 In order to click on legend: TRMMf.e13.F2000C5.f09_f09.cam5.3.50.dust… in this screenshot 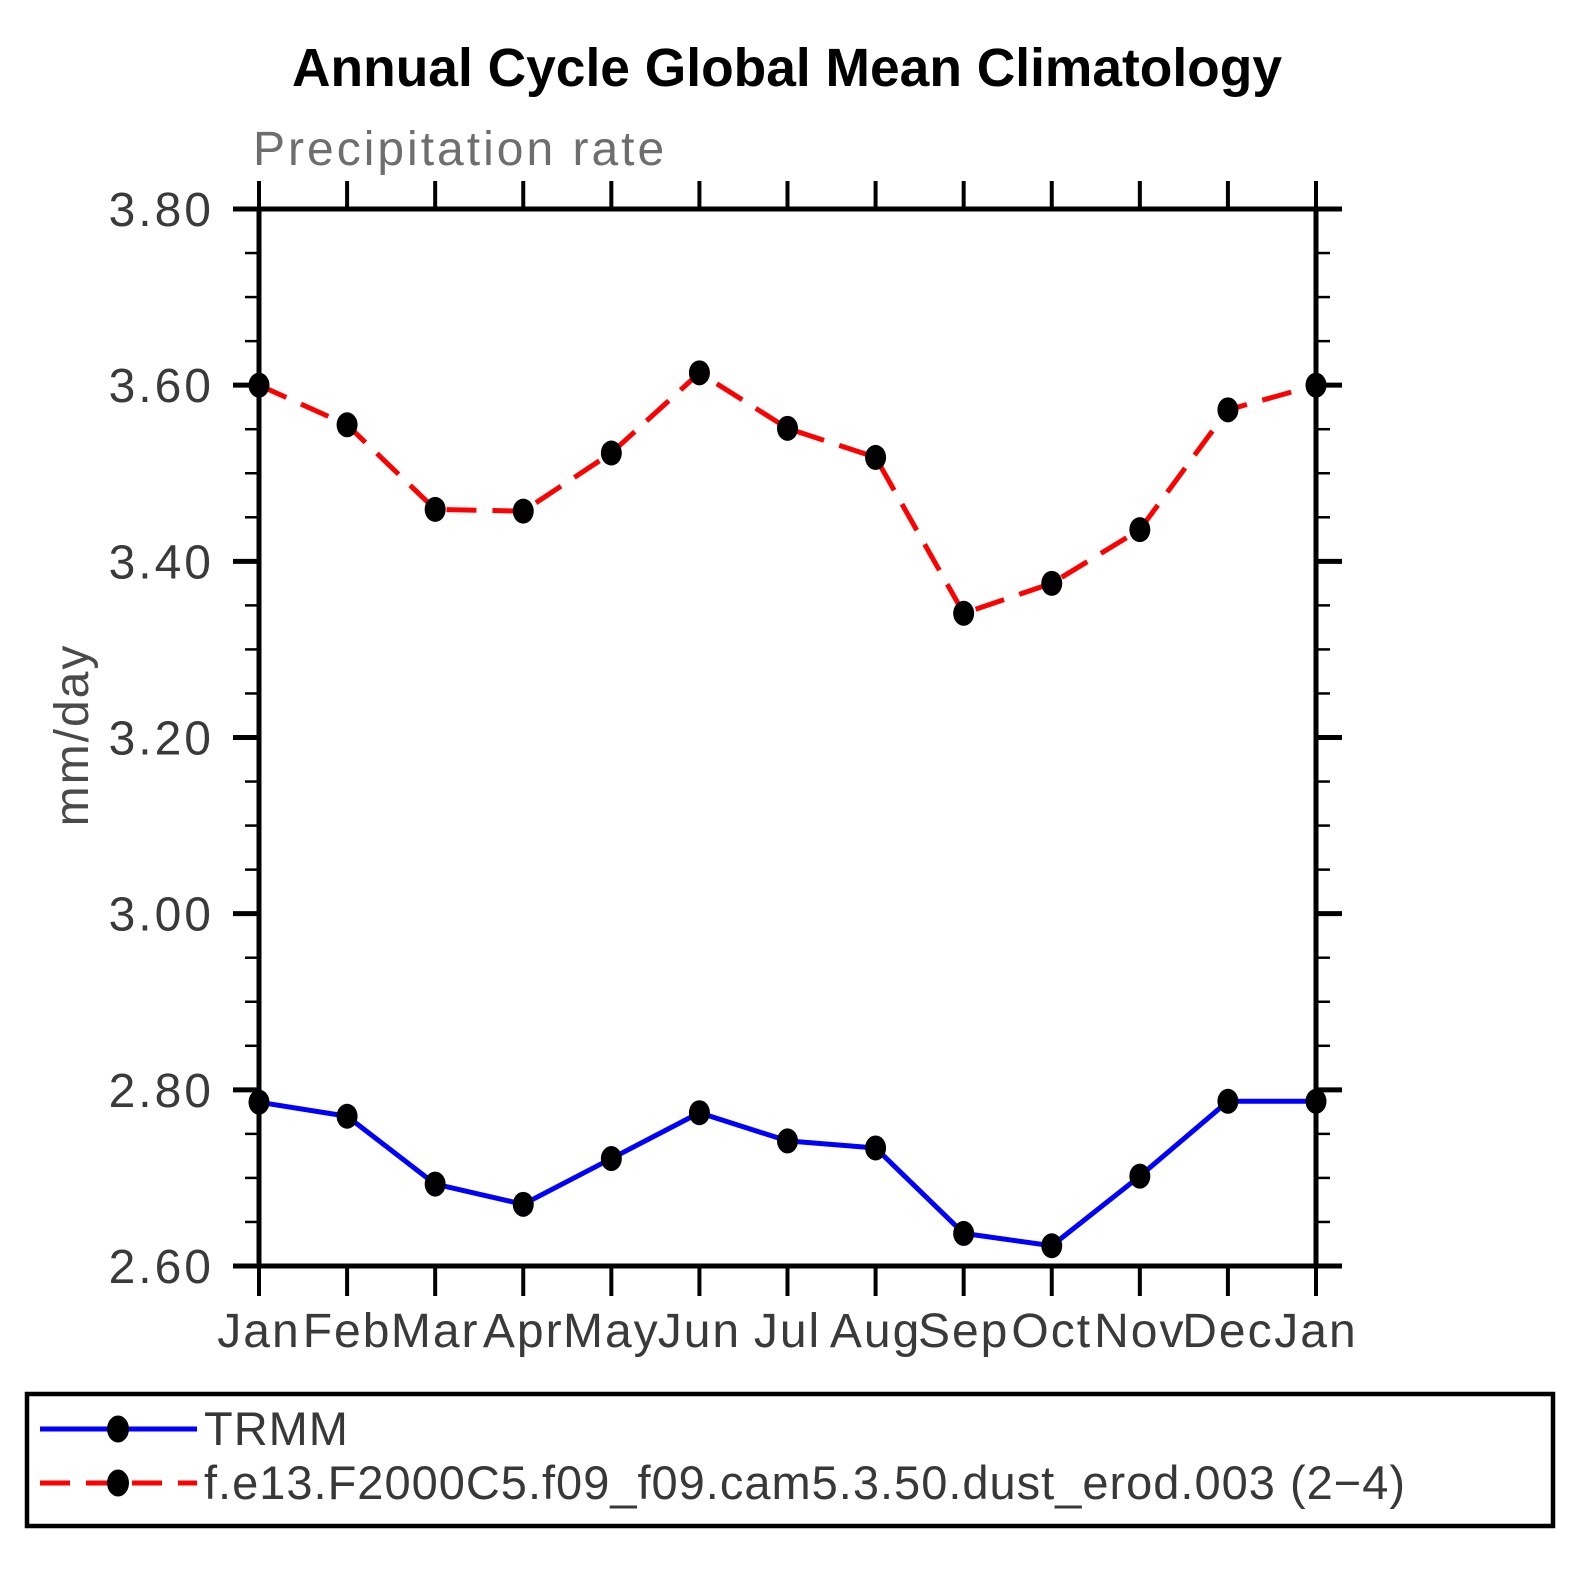, I will do `click(790, 1460)`.